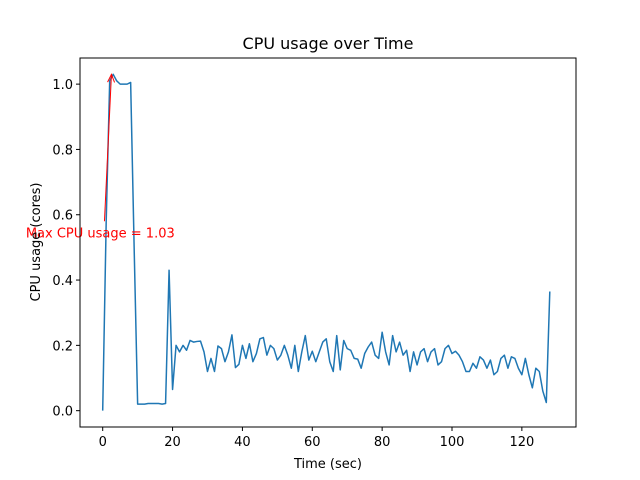 The width and height of the screenshot is (640, 480). Describe the element at coordinates (312, 442) in the screenshot. I see `x-tick-label: 60` at that location.